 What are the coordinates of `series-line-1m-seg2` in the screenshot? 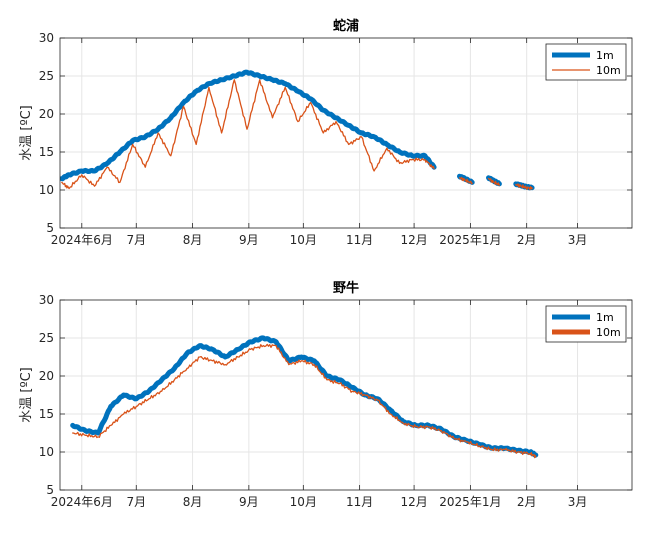 It's located at (466, 179).